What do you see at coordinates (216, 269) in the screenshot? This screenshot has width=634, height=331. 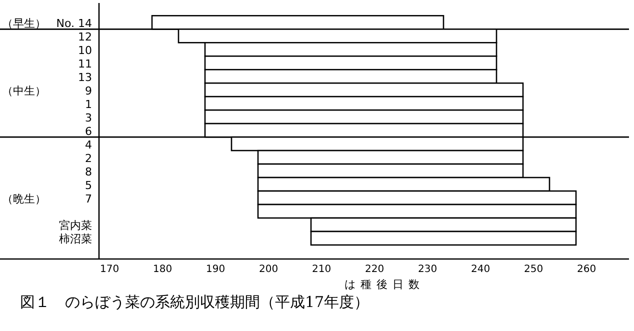 I see `x-tick-label: 190` at bounding box center [216, 269].